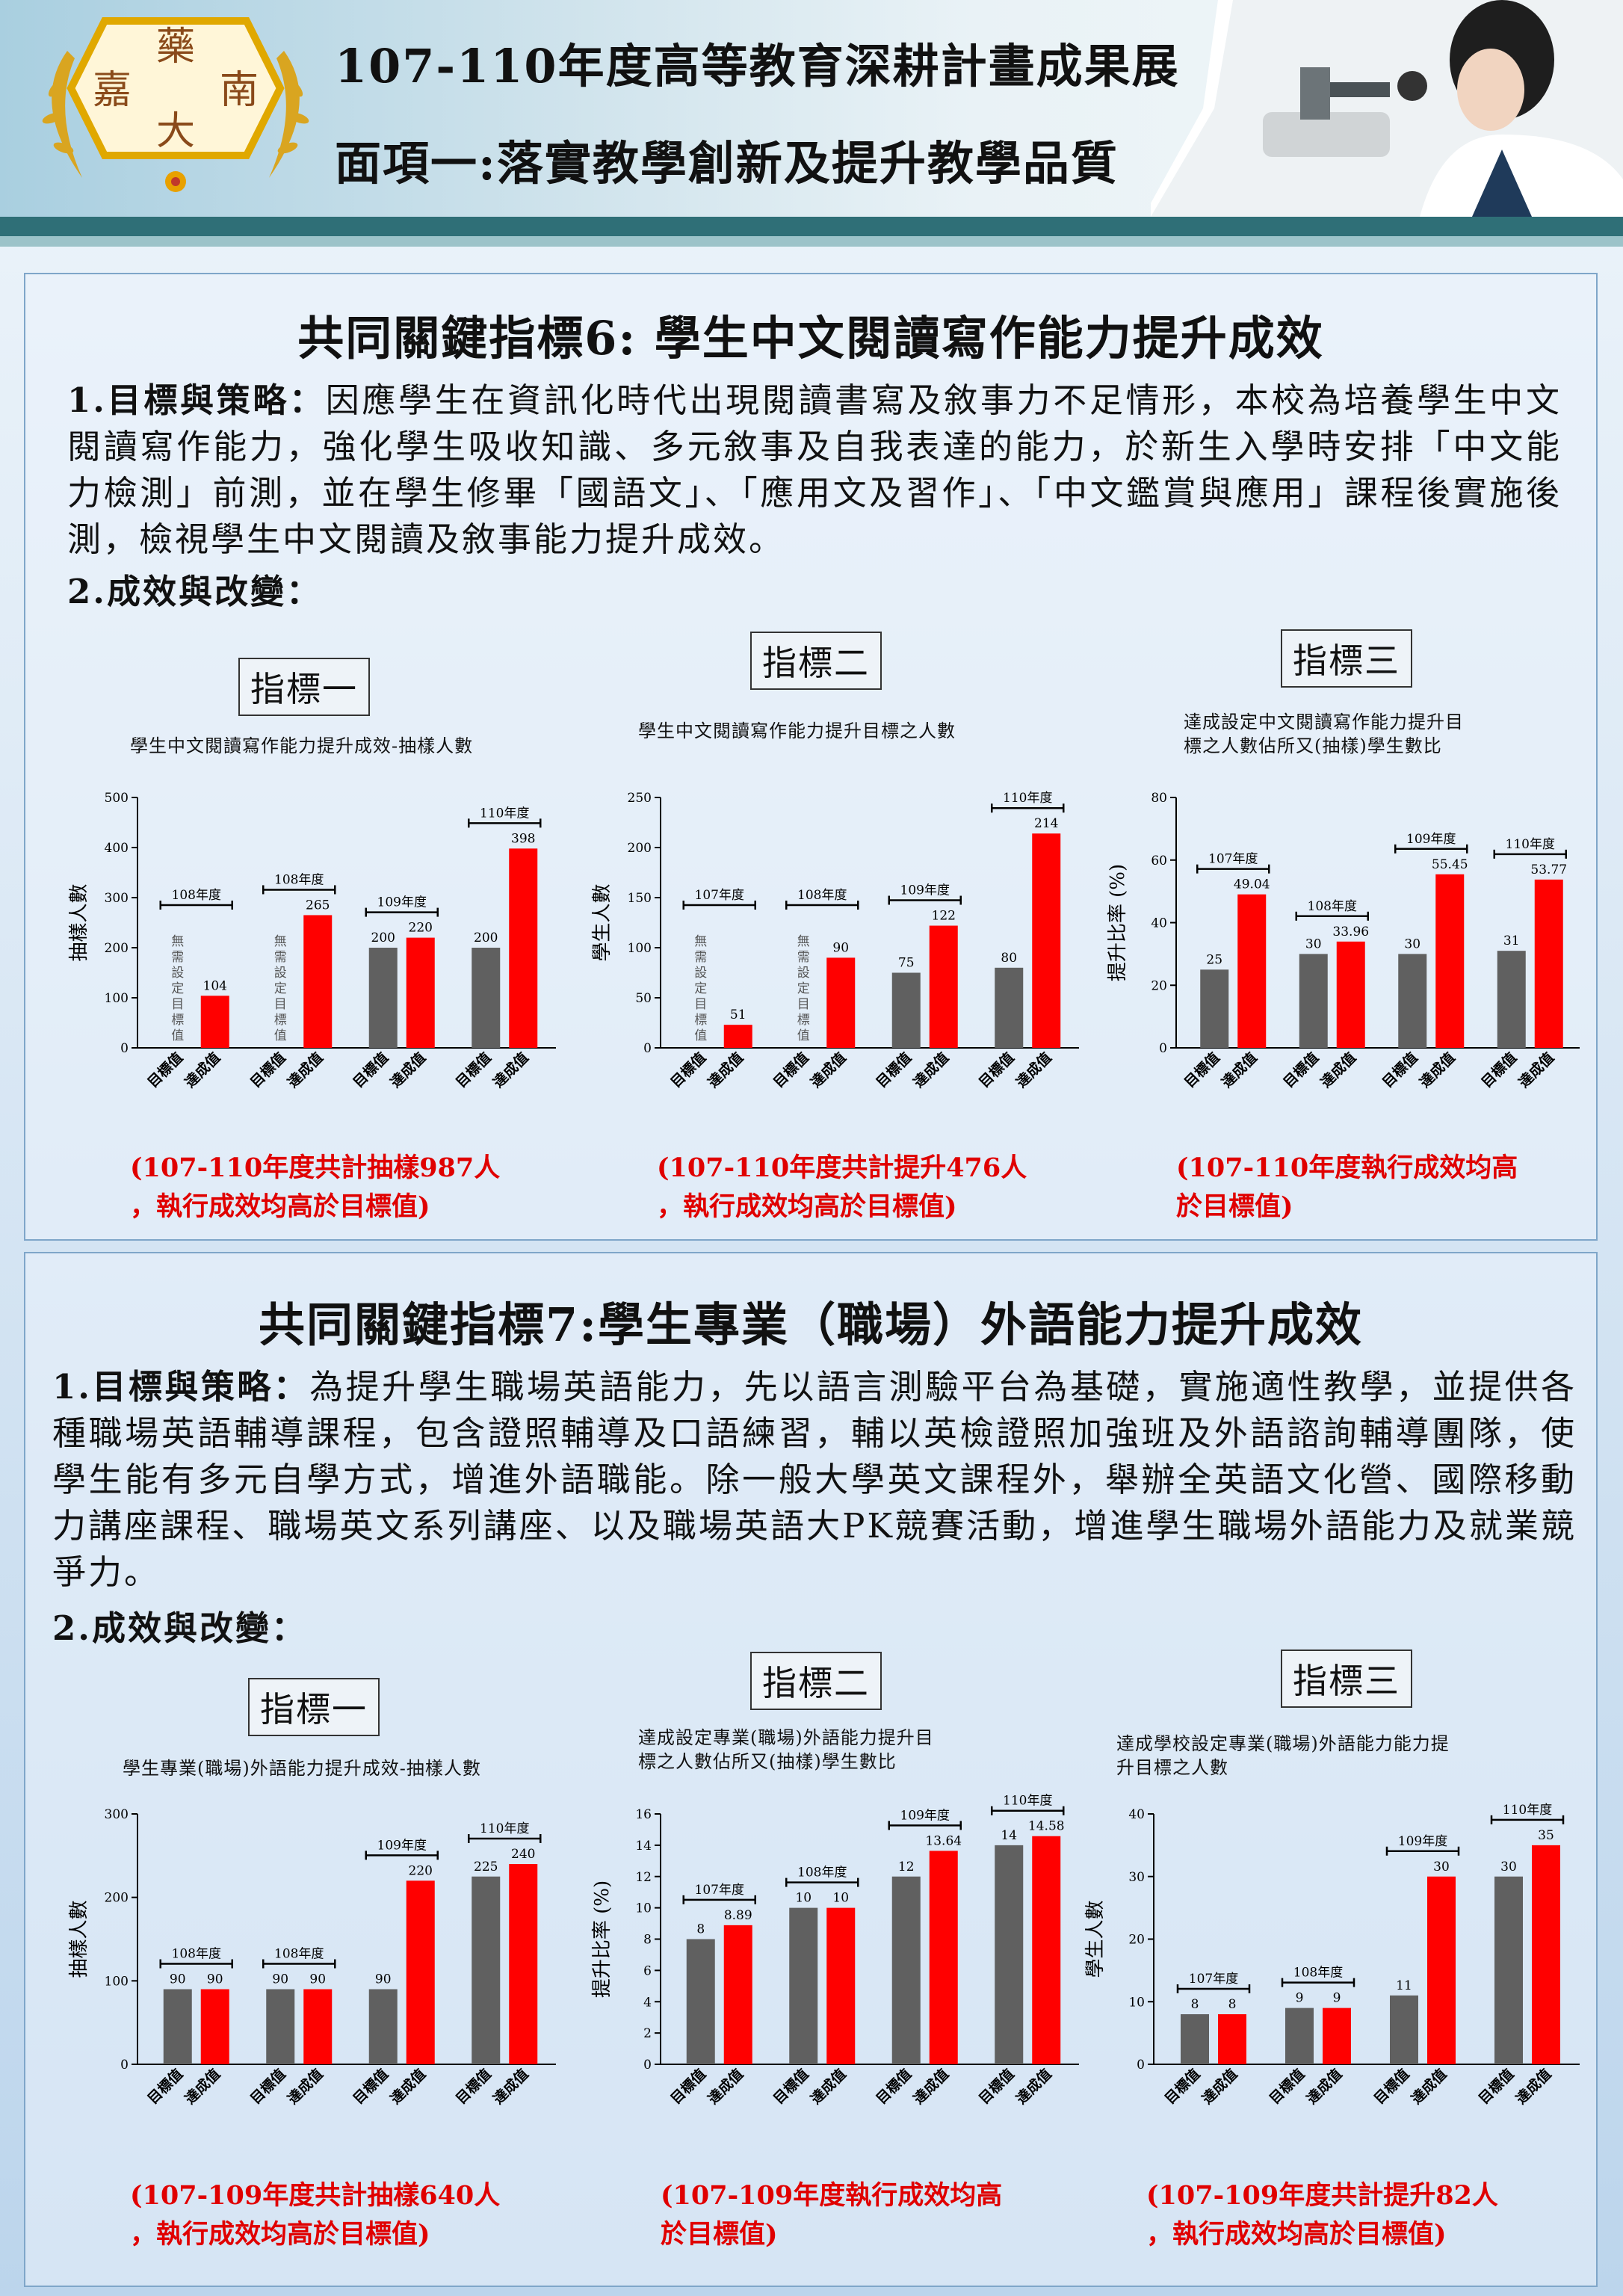  Describe the element at coordinates (602, 922) in the screenshot. I see `y-axis-label: 學生人數` at that location.